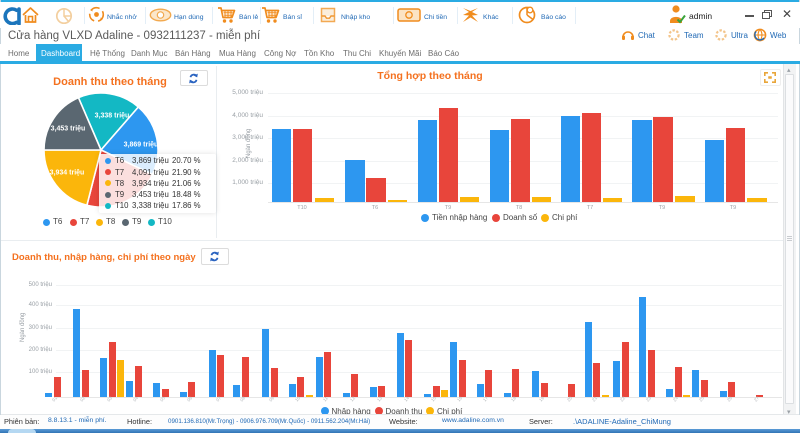 The image size is (800, 433). I want to click on svg-text: 3,338 triệu, so click(112, 116).